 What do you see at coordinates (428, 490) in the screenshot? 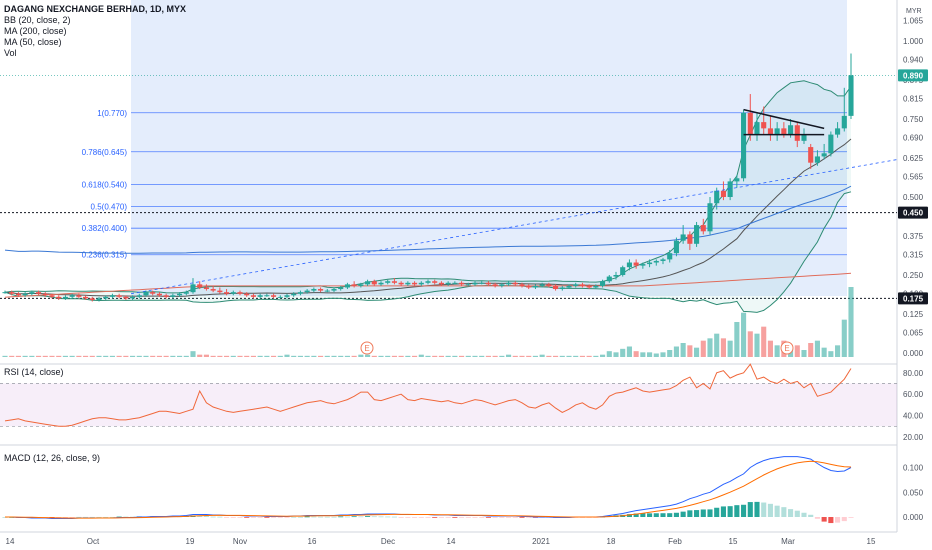
I see `macd-pane` at bounding box center [428, 490].